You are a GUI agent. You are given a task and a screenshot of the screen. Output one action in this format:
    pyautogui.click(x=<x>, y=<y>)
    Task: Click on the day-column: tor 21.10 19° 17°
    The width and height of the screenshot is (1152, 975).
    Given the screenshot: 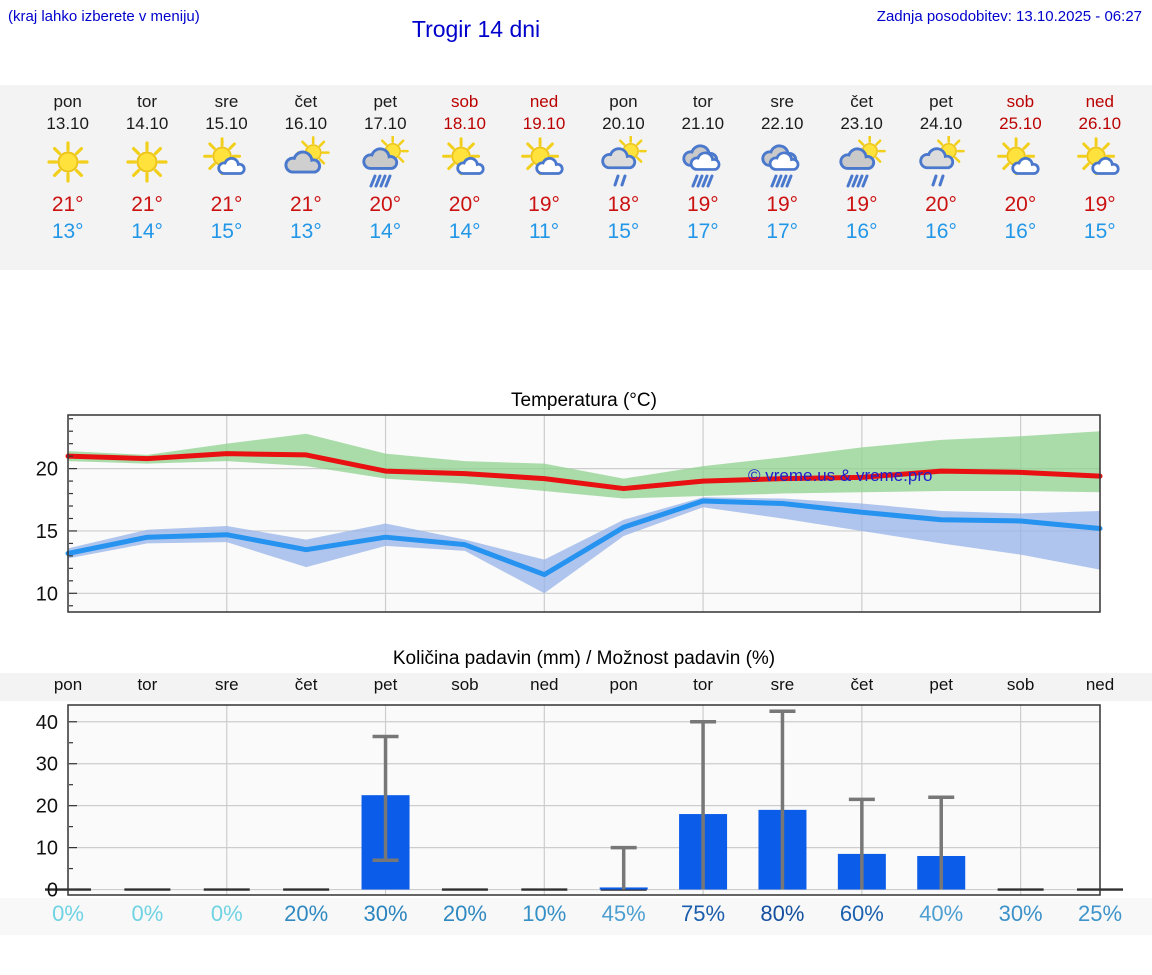 What is the action you would take?
    pyautogui.click(x=702, y=177)
    